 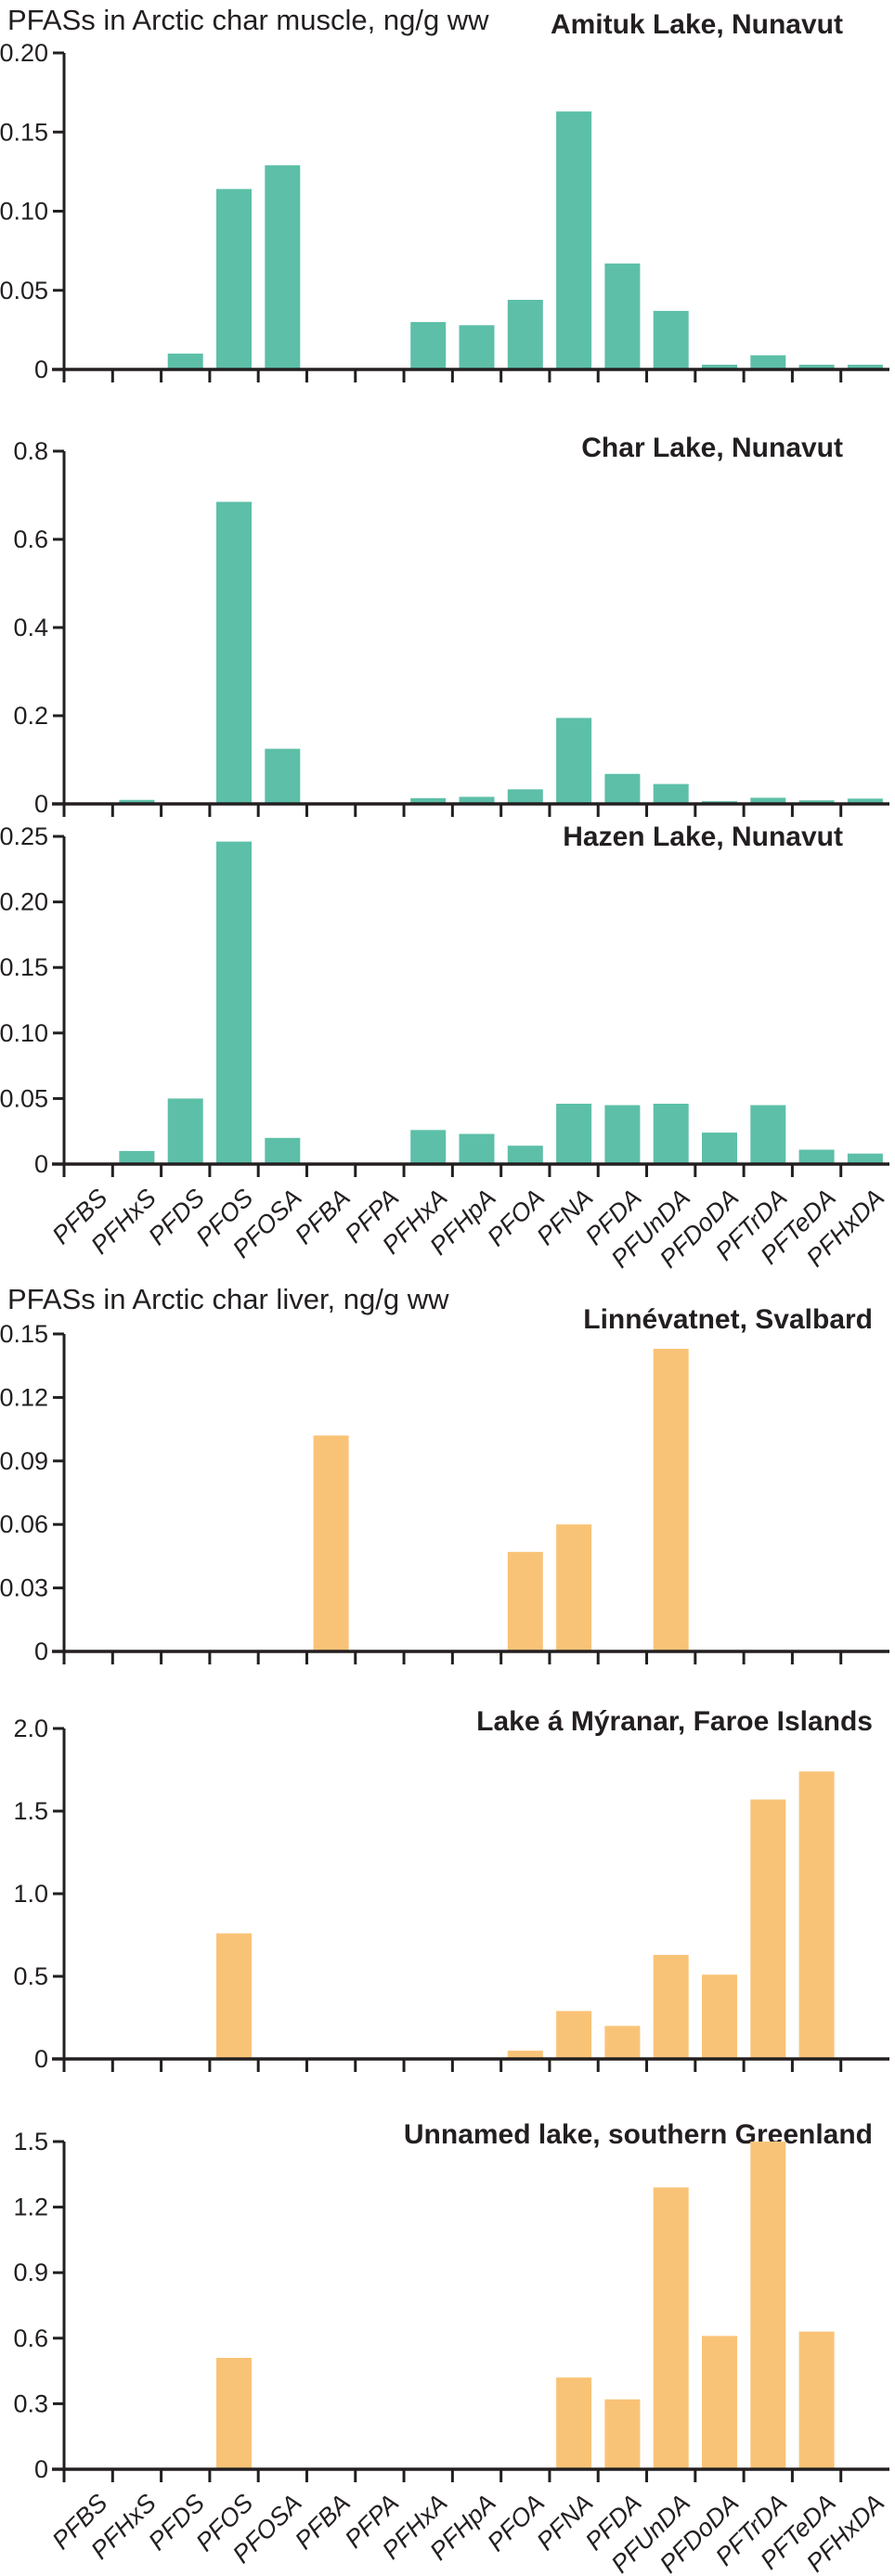 What do you see at coordinates (24, 836) in the screenshot?
I see `y-tick-label: 0.25` at bounding box center [24, 836].